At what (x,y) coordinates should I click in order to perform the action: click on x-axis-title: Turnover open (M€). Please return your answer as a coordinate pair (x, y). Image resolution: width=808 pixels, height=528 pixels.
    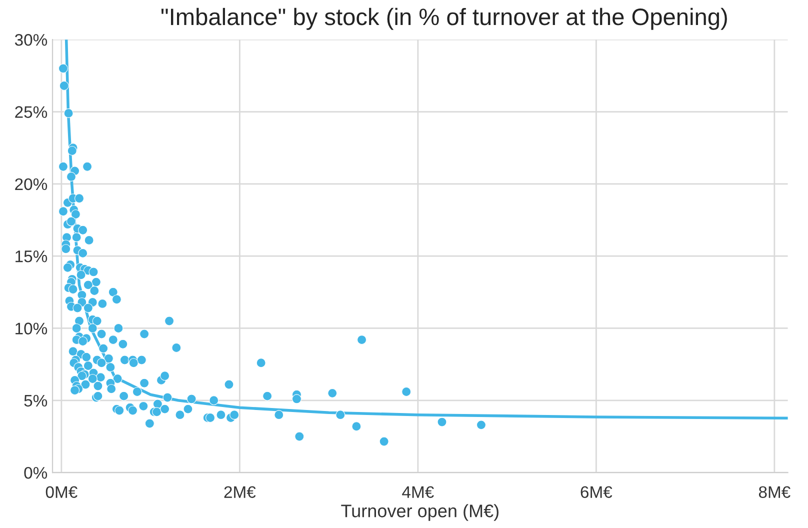
    Looking at the image, I should click on (419, 512).